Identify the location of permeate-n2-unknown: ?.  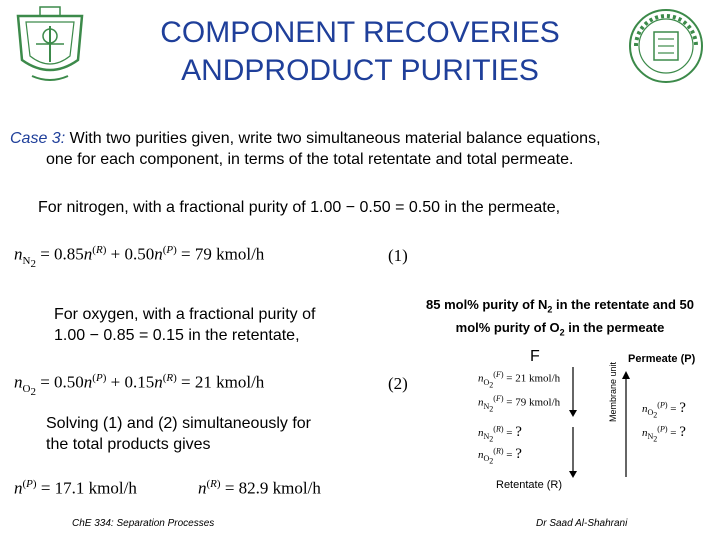
(682, 432).